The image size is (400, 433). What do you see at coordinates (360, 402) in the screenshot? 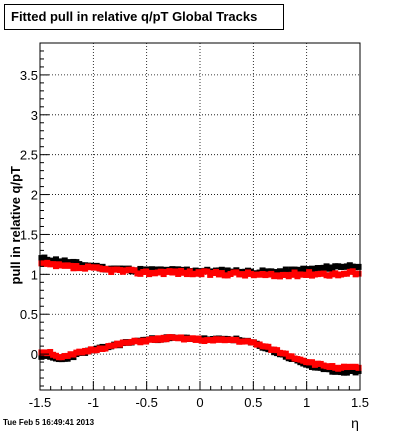
I see `x-tick-label: 1.5` at bounding box center [360, 402].